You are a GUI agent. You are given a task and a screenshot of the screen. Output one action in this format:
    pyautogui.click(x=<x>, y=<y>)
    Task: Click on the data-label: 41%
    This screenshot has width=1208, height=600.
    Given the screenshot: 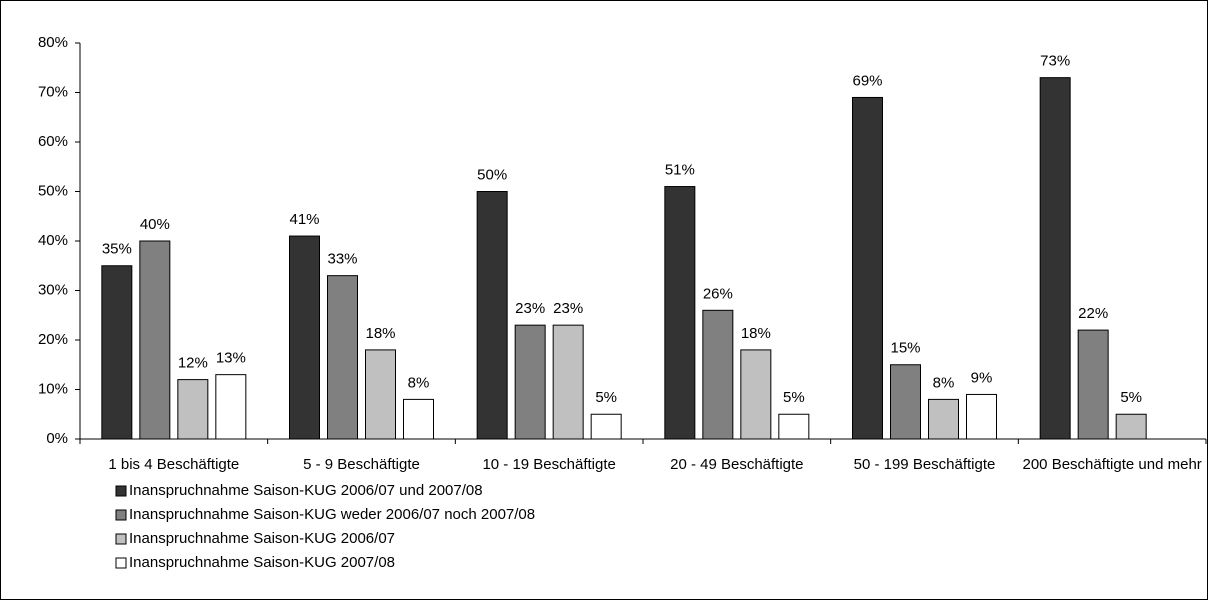 What is the action you would take?
    pyautogui.click(x=304, y=219)
    